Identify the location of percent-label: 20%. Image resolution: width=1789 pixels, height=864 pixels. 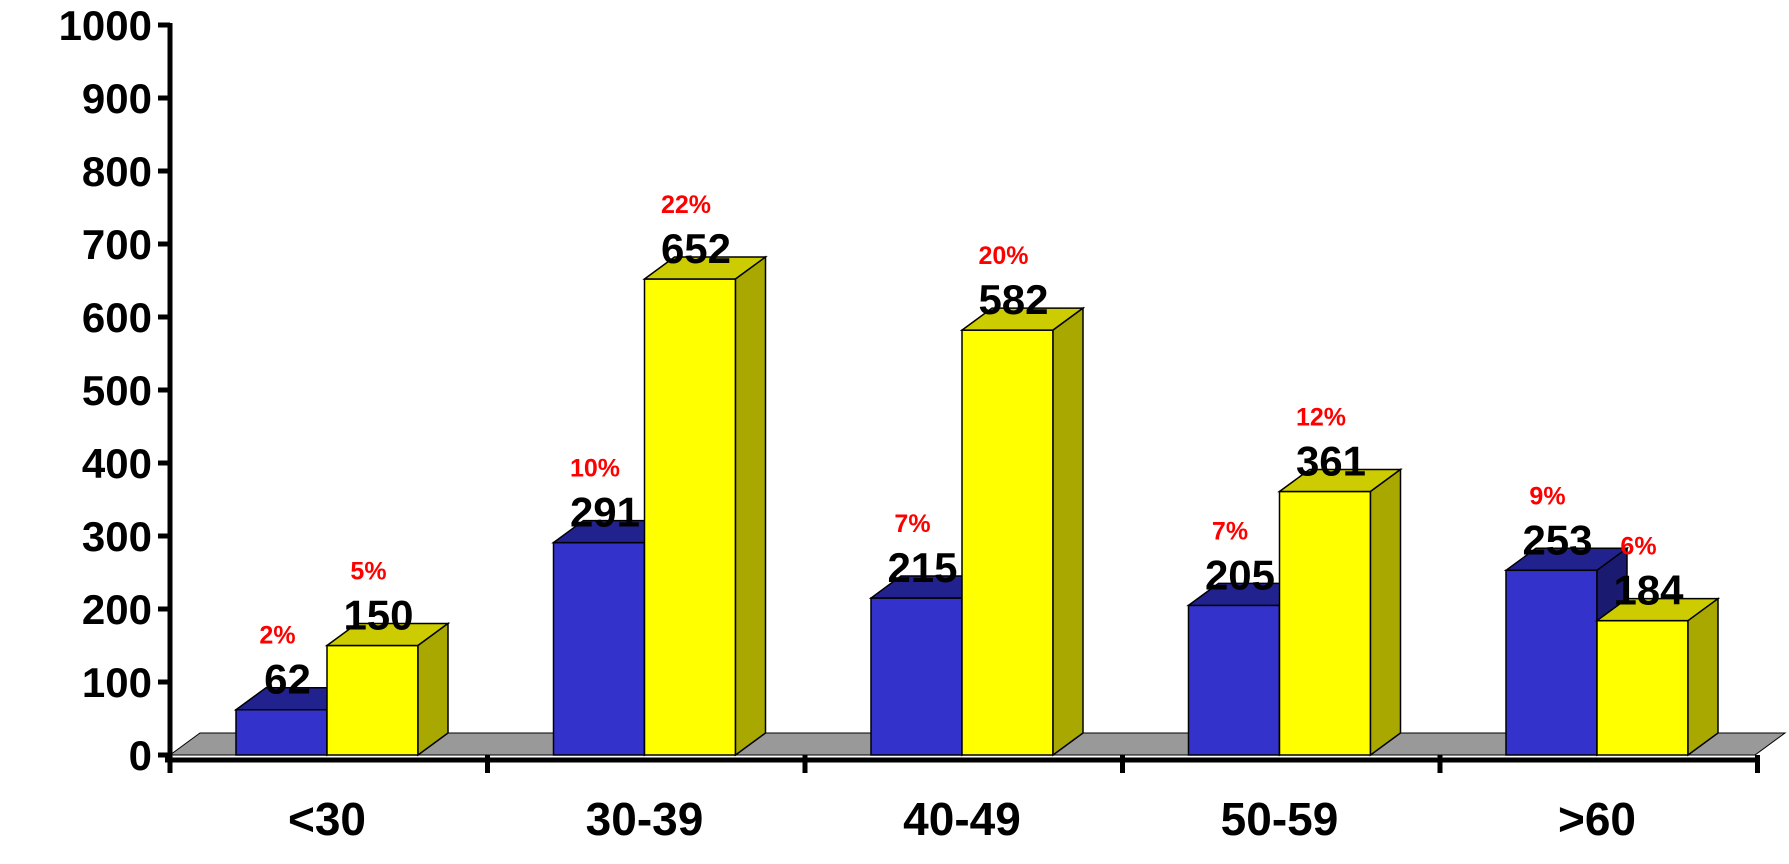
(1003, 256).